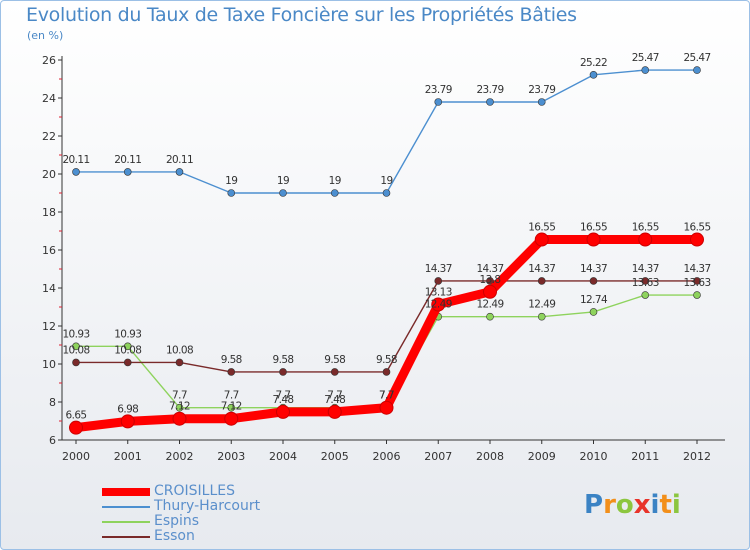  What do you see at coordinates (194, 491) in the screenshot?
I see `legend-label: CROISILLES` at bounding box center [194, 491].